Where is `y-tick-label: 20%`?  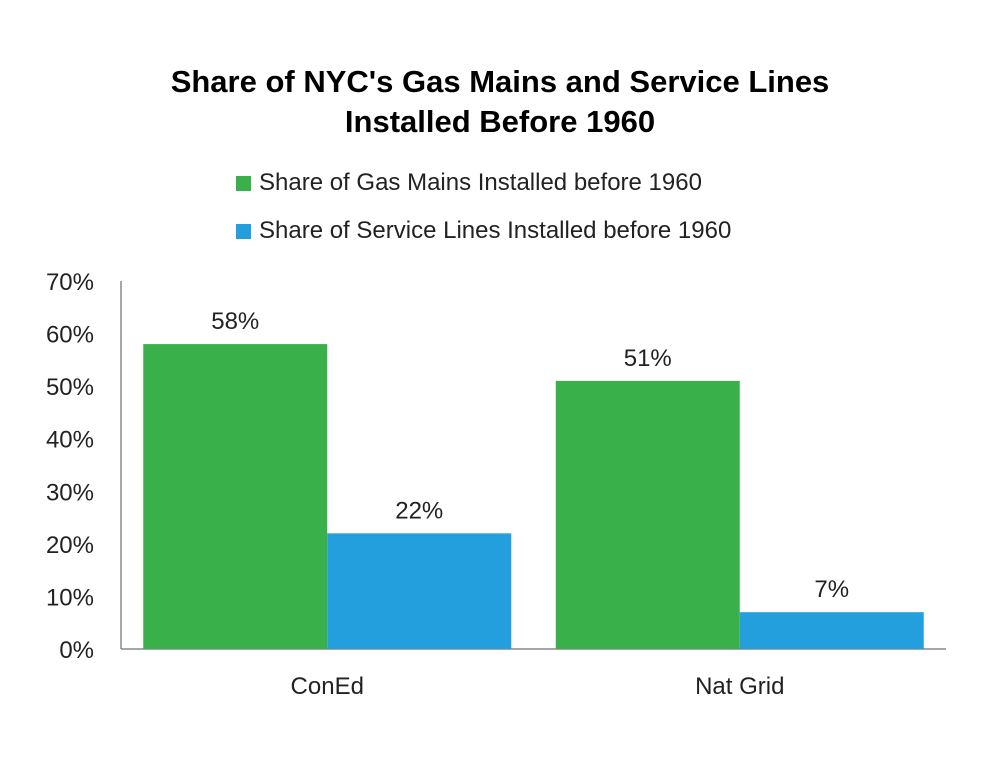 y-tick-label: 20% is located at coordinates (70, 545).